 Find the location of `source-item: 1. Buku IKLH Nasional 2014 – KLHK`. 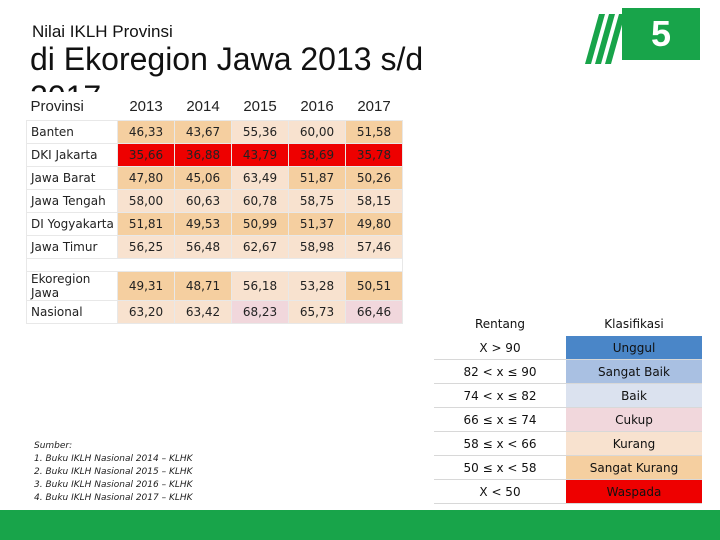

source-item: 1. Buku IKLH Nasional 2014 – KLHK is located at coordinates (113, 459).